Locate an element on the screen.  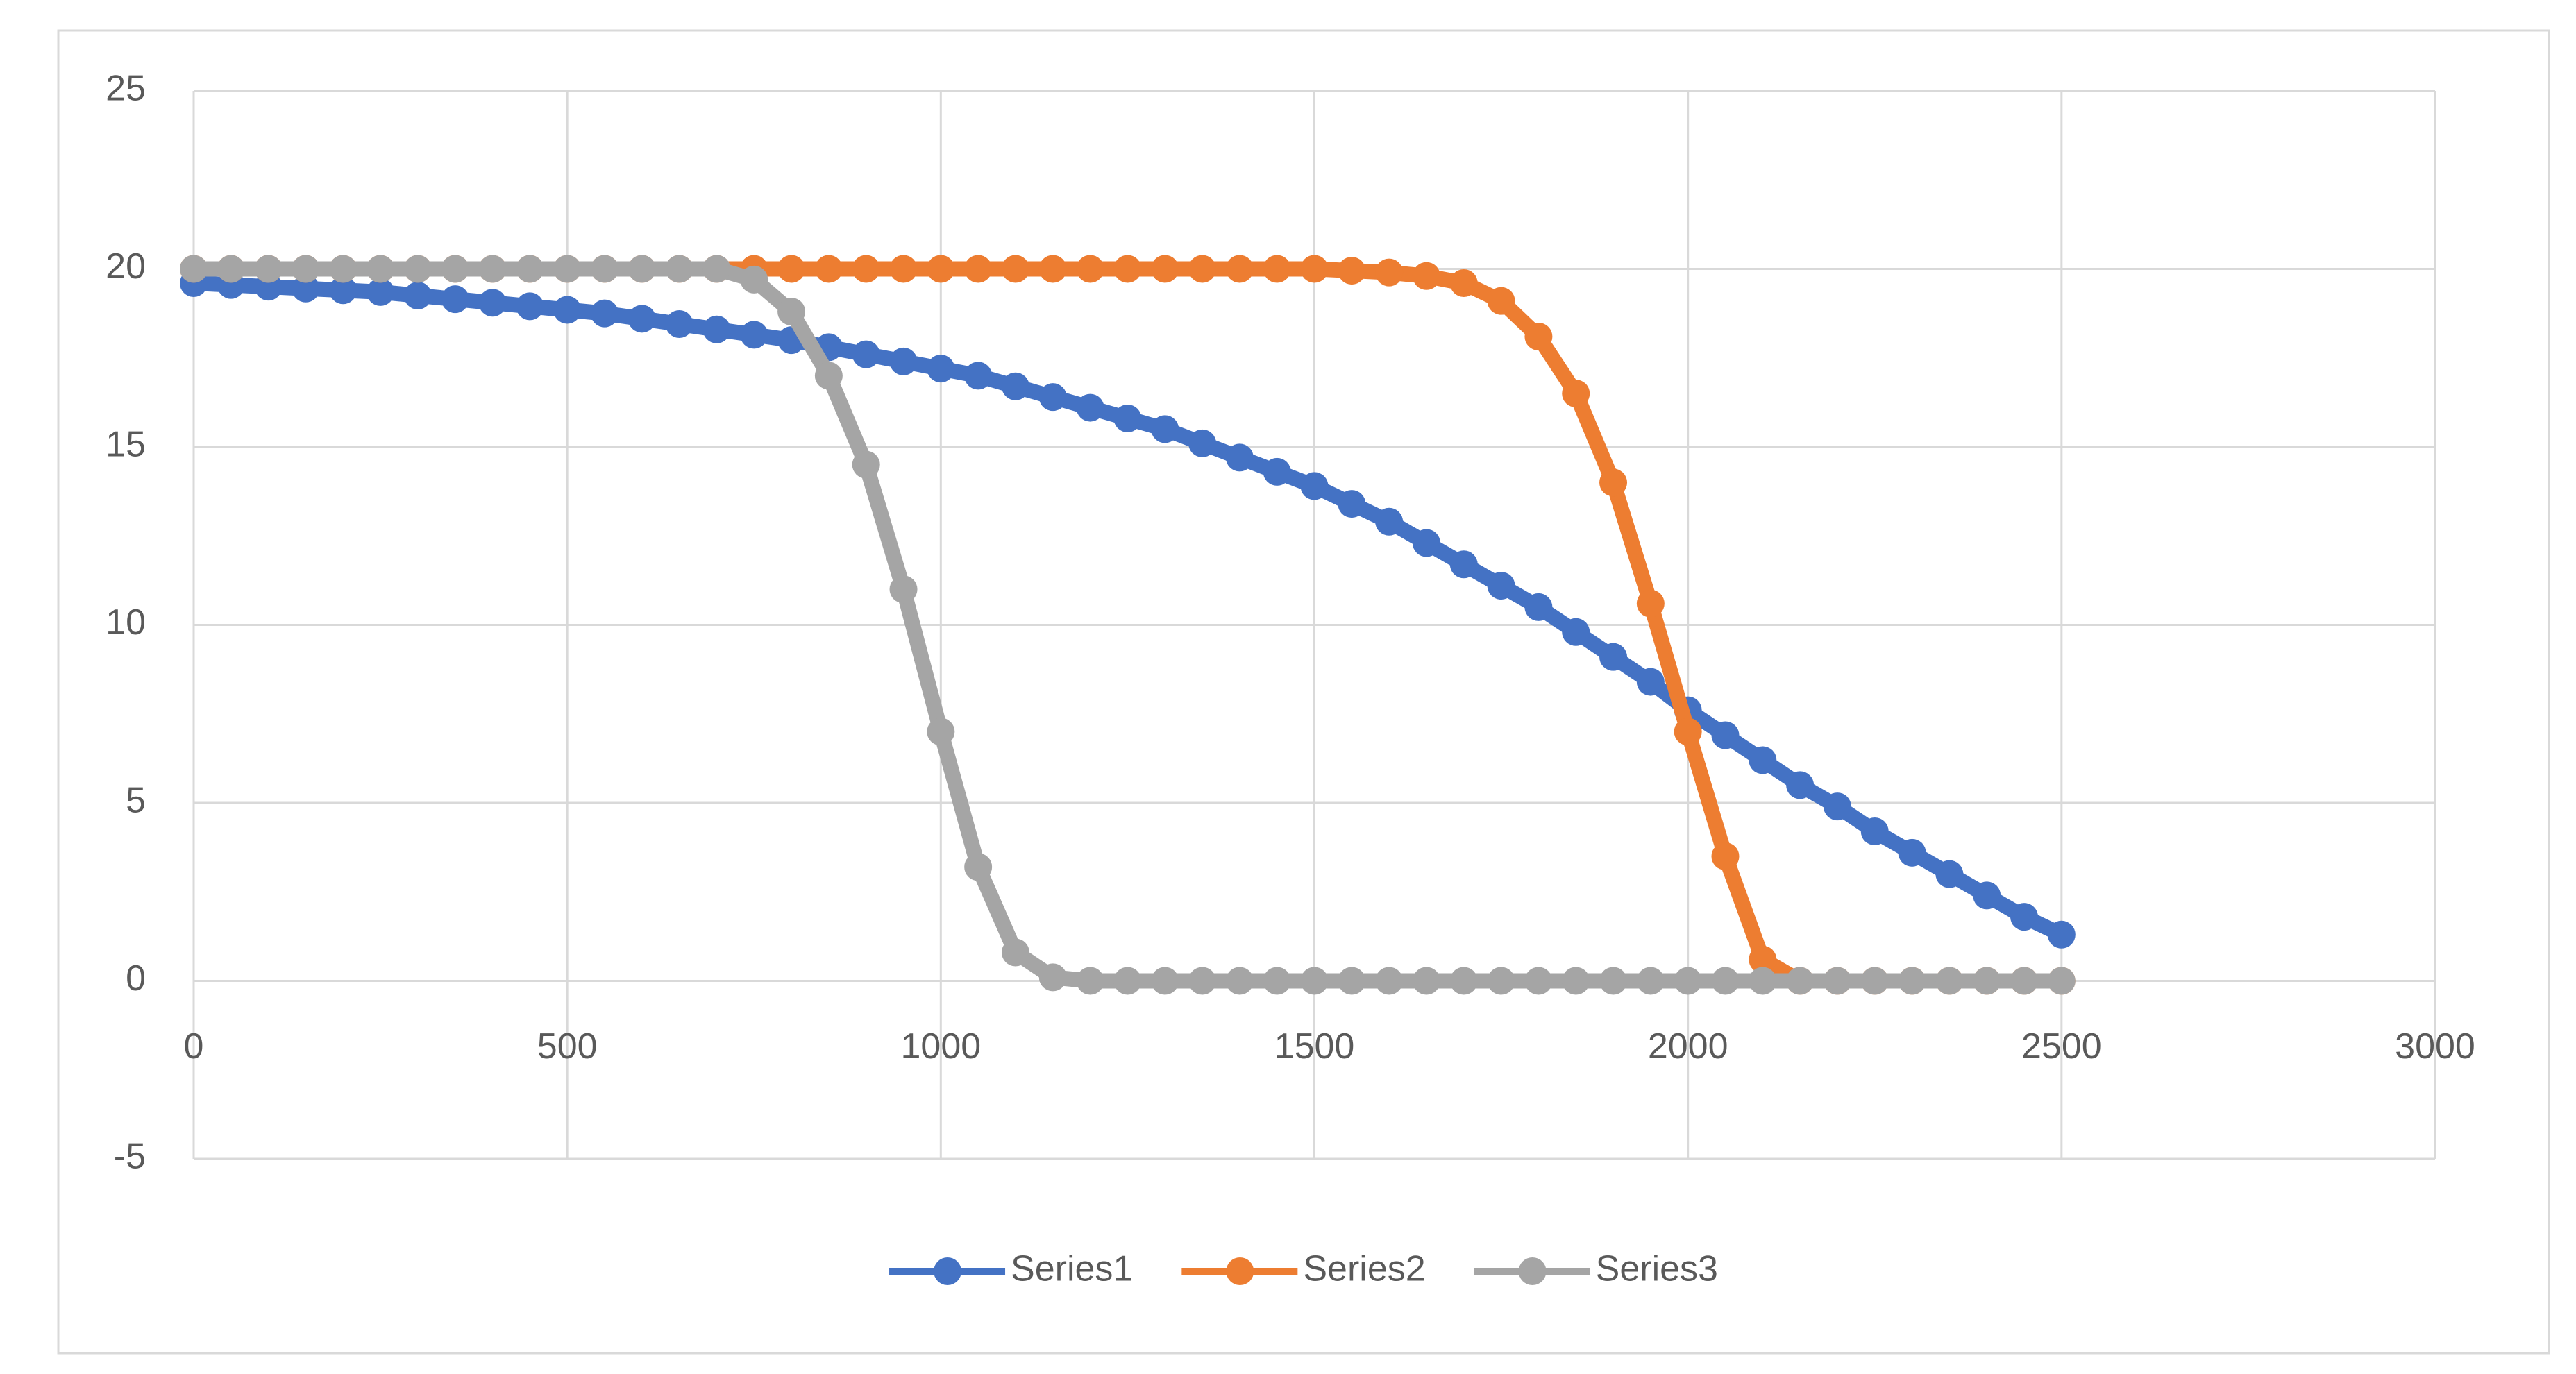
legend-entry: Series2 is located at coordinates (1303, 1269).